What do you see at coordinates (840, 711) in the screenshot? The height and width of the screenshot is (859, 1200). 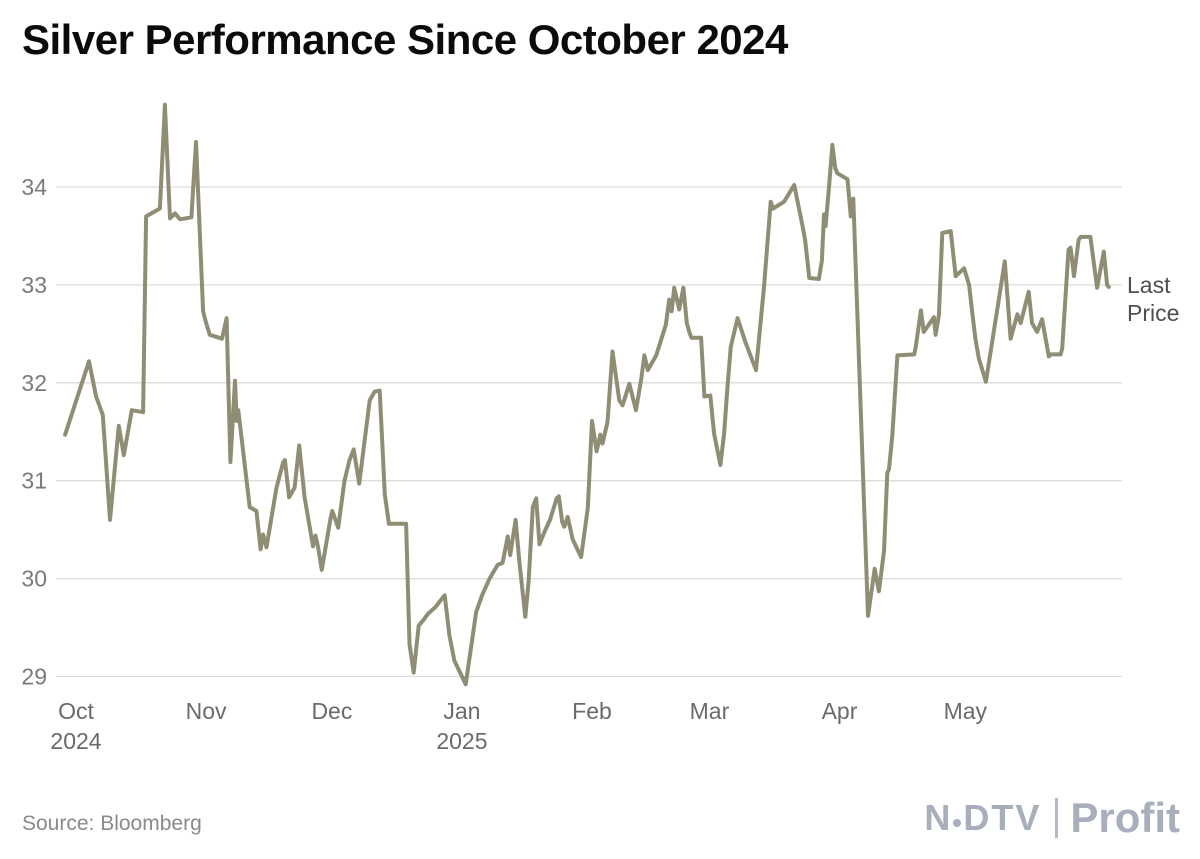 I see `x-tick-label-apr: Apr` at bounding box center [840, 711].